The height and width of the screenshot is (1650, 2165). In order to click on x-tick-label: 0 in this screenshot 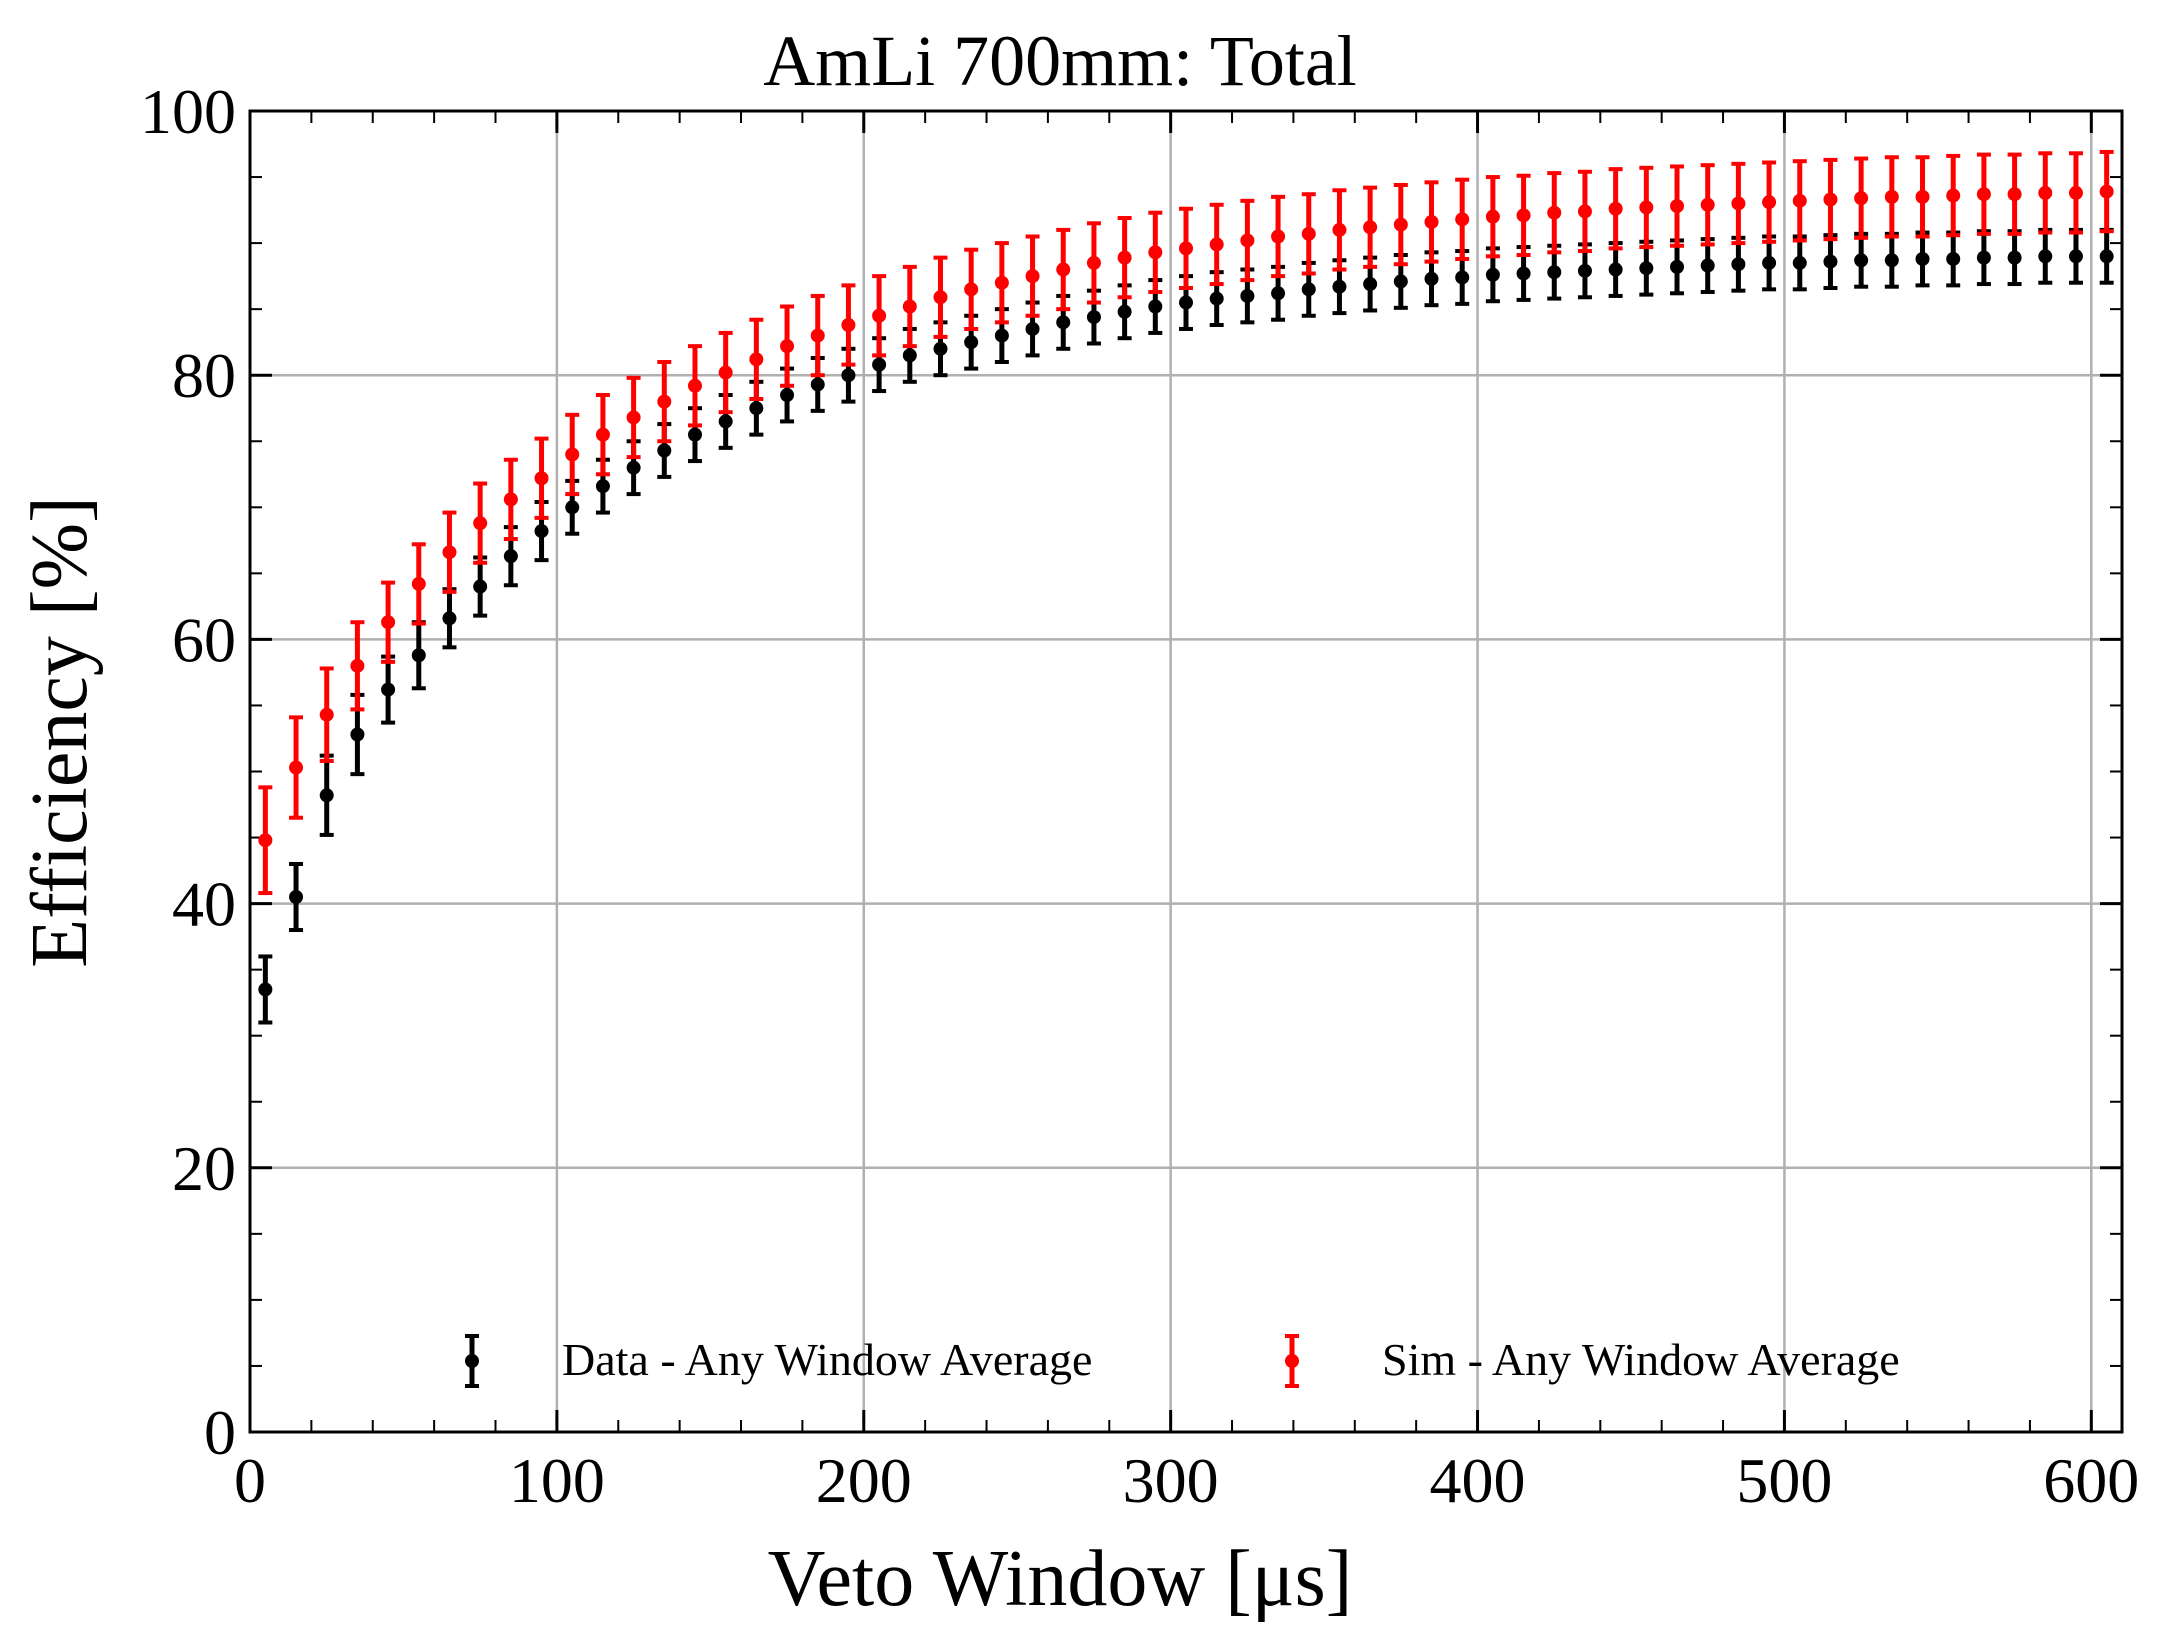, I will do `click(250, 1480)`.